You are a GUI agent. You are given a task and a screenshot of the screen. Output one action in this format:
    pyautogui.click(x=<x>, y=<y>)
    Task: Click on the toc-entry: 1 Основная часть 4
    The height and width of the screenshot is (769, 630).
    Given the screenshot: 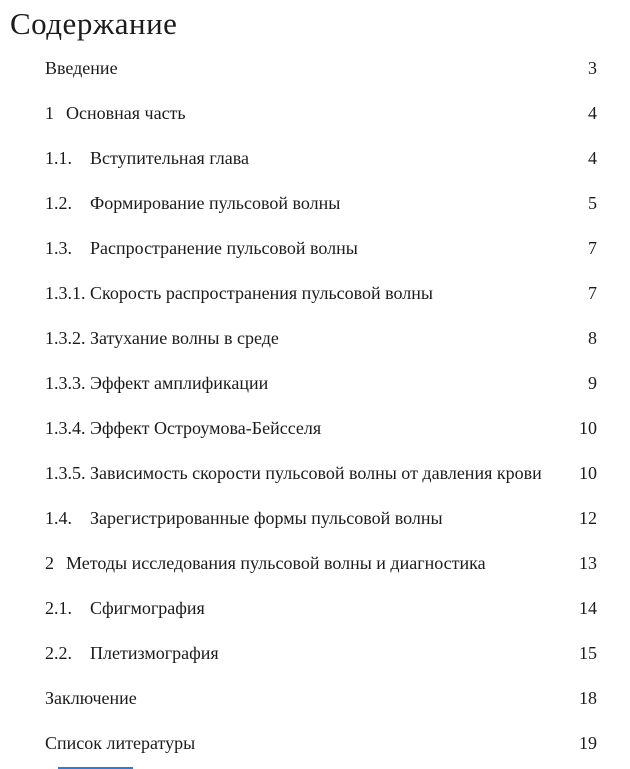 What is the action you would take?
    pyautogui.click(x=321, y=113)
    